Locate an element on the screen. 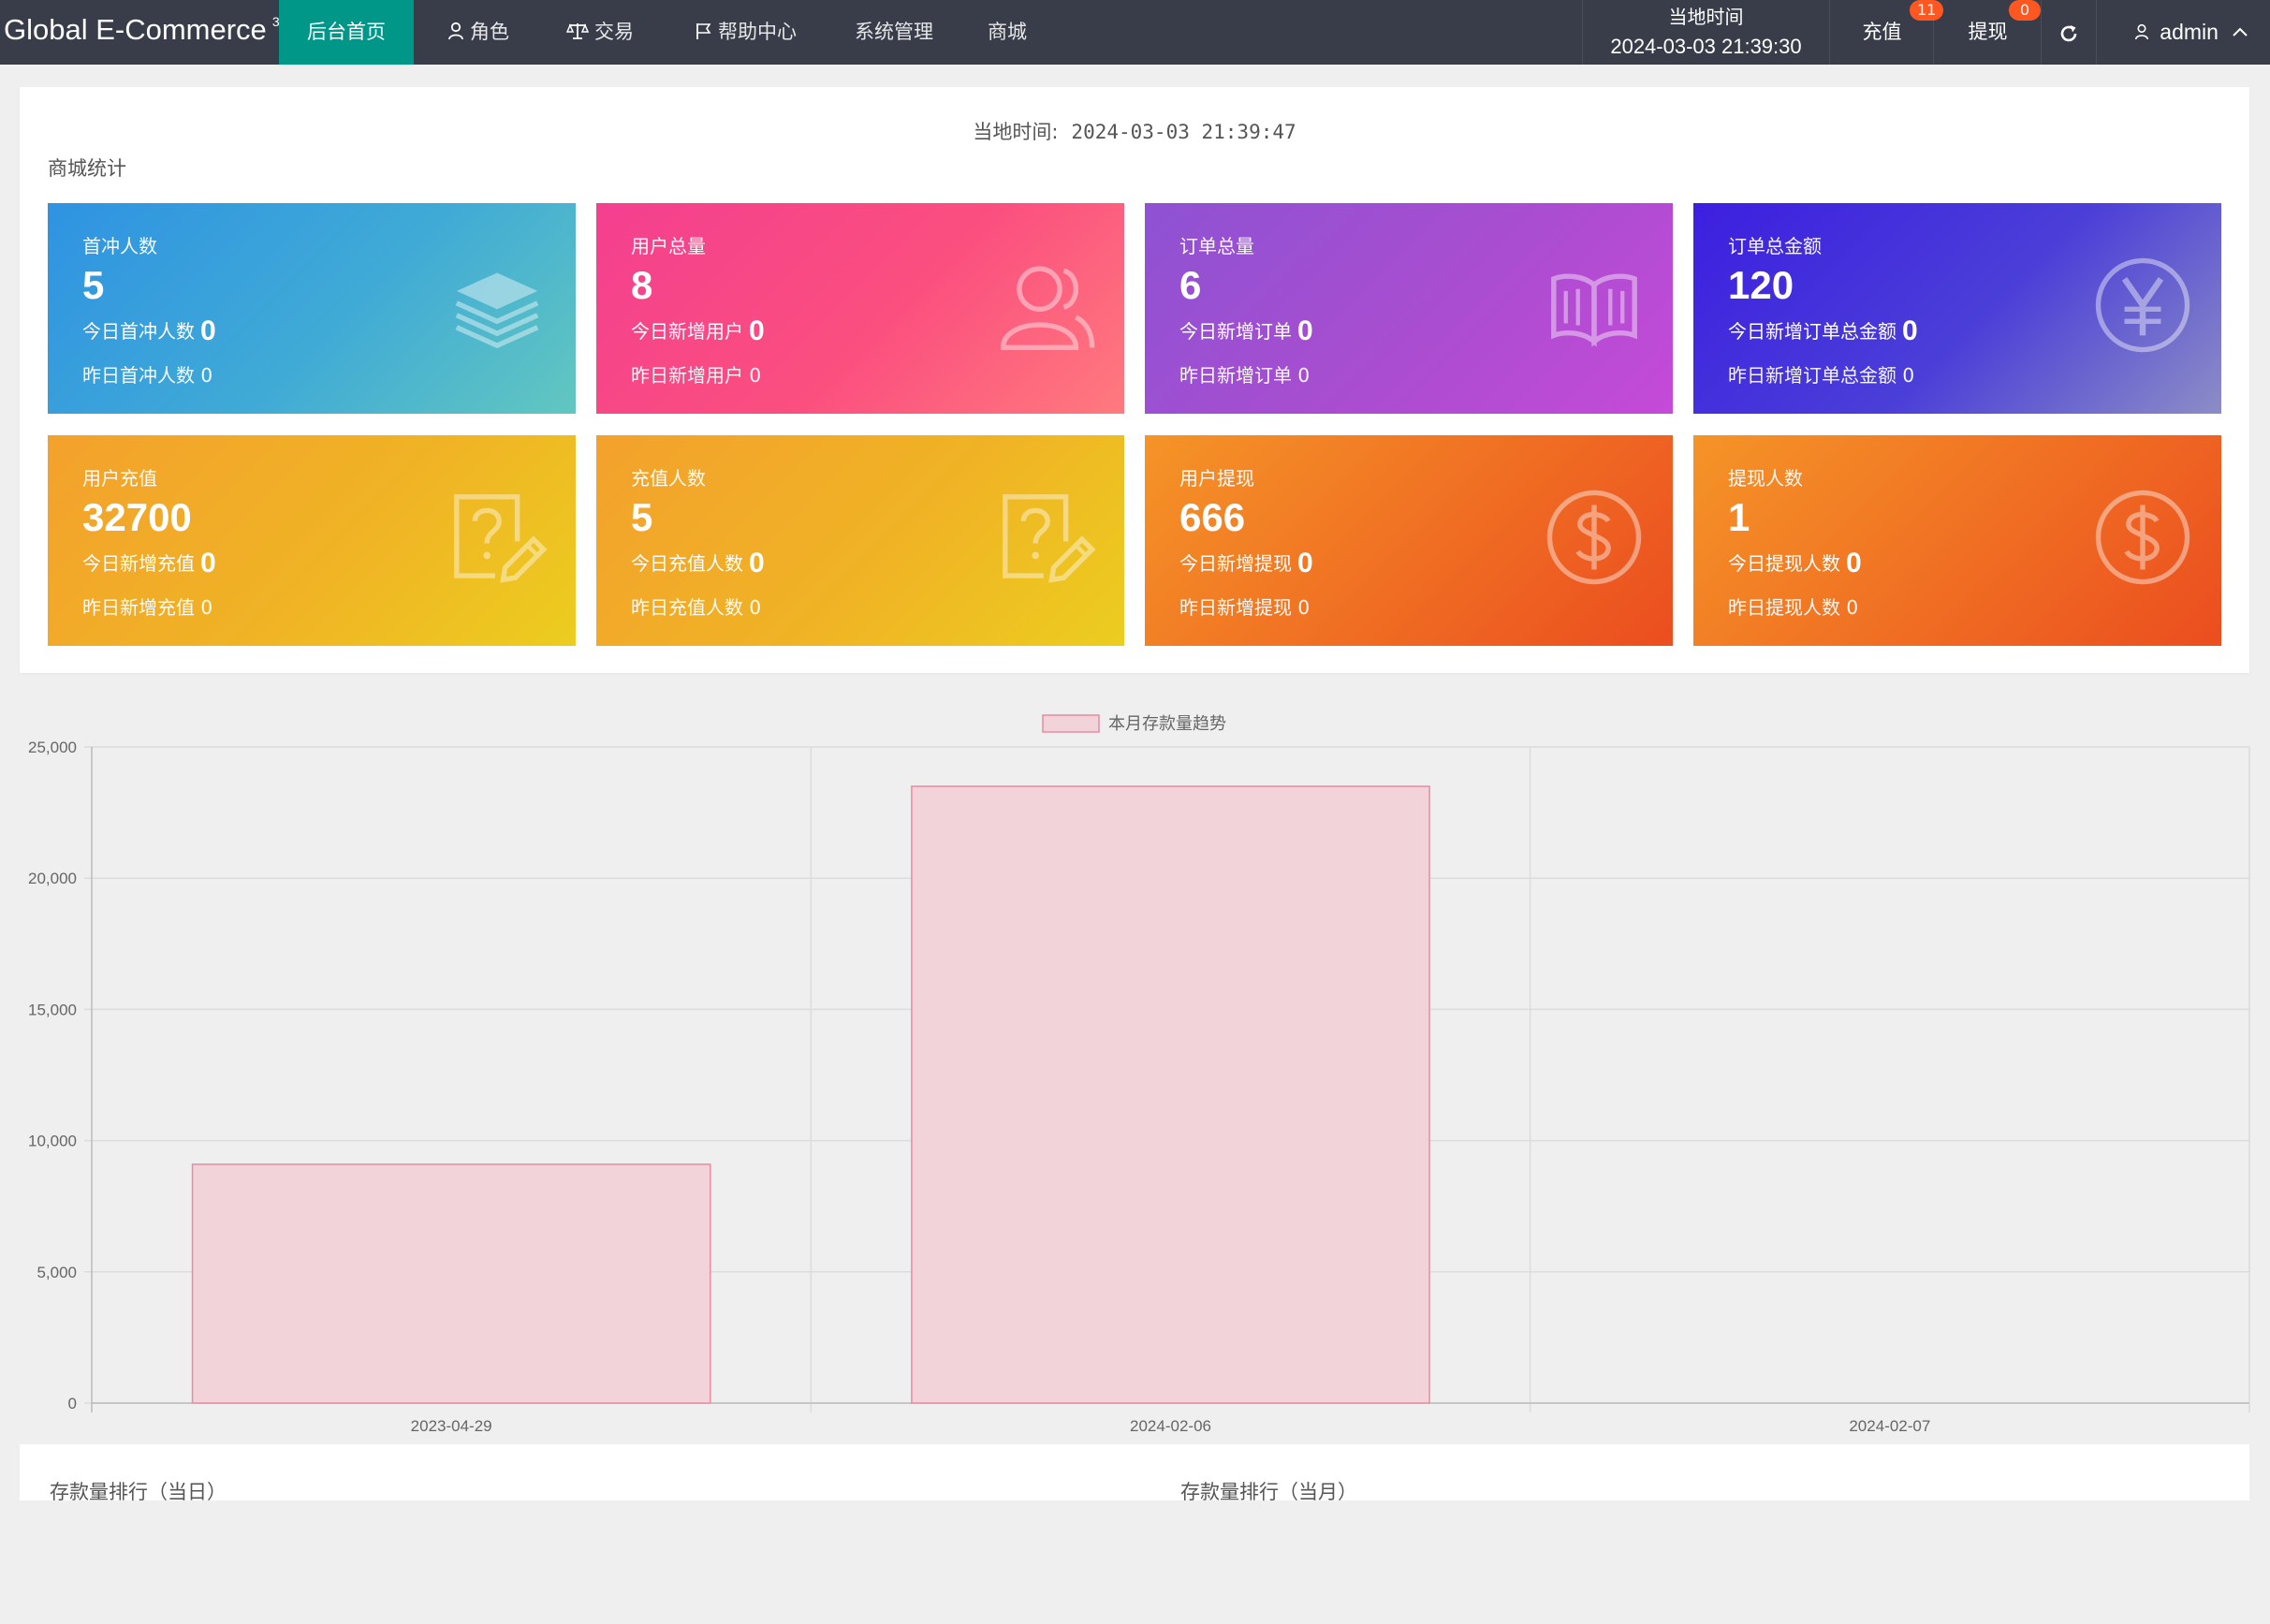 Image resolution: width=2270 pixels, height=1624 pixels. card-title: 用户提现 is located at coordinates (1216, 478).